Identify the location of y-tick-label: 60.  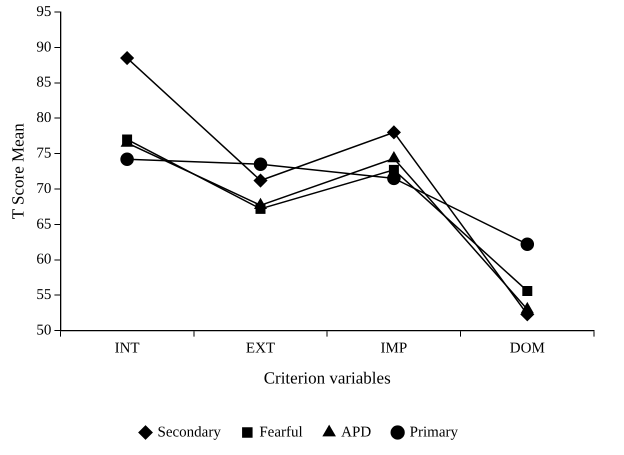
(44, 260).